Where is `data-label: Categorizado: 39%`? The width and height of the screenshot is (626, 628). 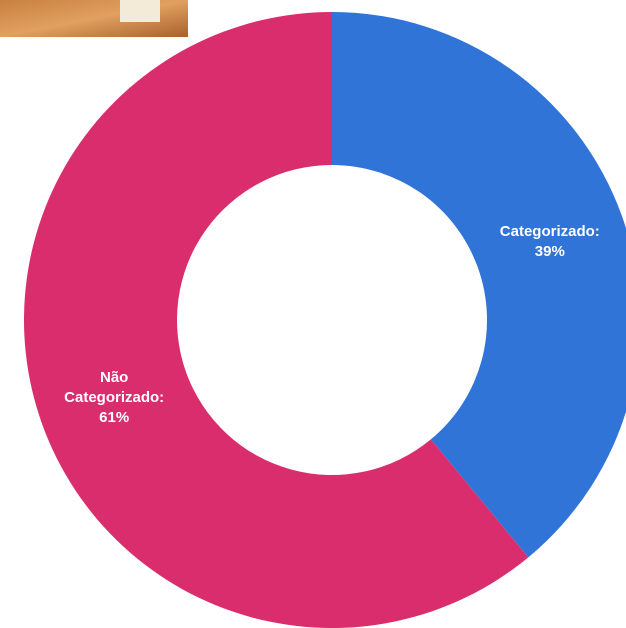
data-label: Categorizado: 39% is located at coordinates (550, 242).